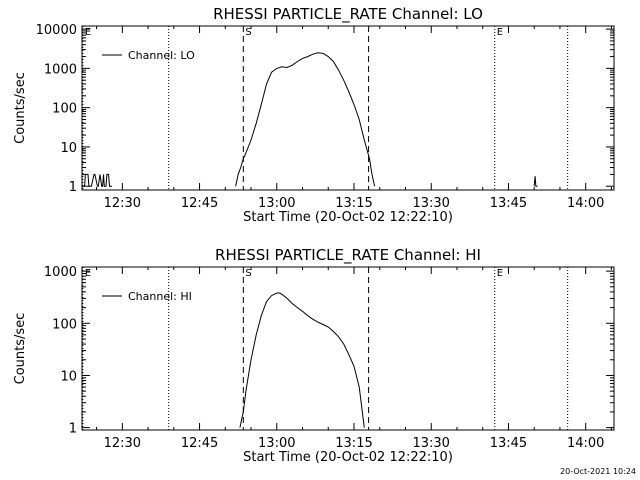 The width and height of the screenshot is (640, 480). I want to click on y-tick-label: 10000, so click(56, 30).